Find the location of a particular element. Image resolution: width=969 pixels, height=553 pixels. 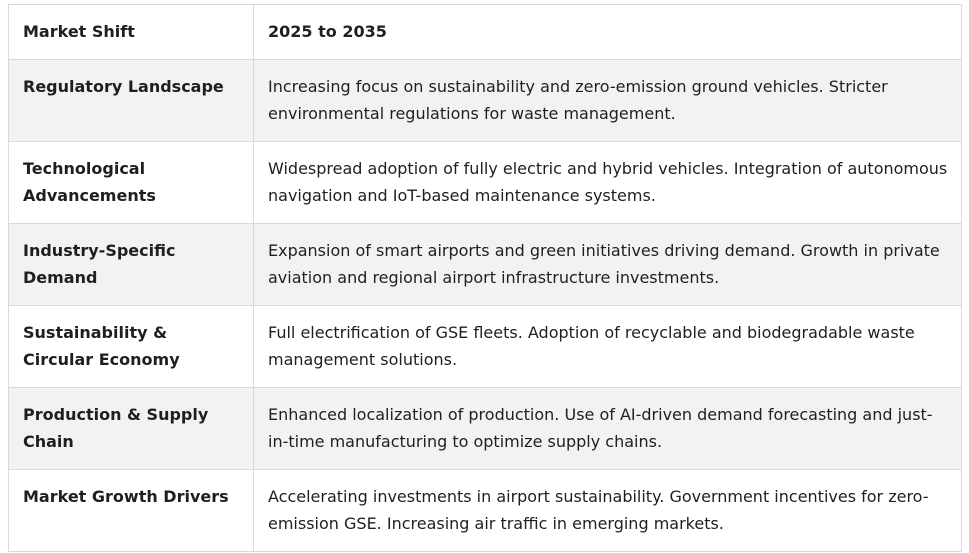

row-label: Market Growth Drivers is located at coordinates (131, 510).